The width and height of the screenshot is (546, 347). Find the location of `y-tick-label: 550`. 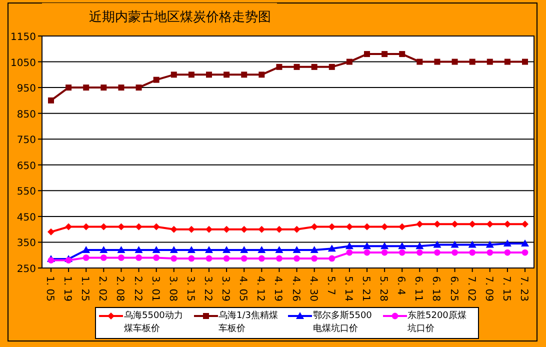

y-tick-label: 550 is located at coordinates (26, 192).